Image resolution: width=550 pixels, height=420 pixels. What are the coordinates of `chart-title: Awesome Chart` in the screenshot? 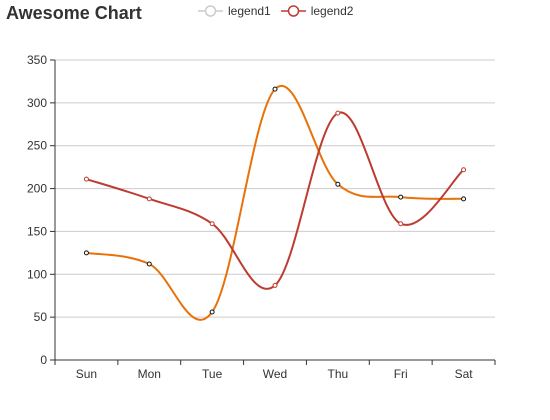 It's located at (74, 13).